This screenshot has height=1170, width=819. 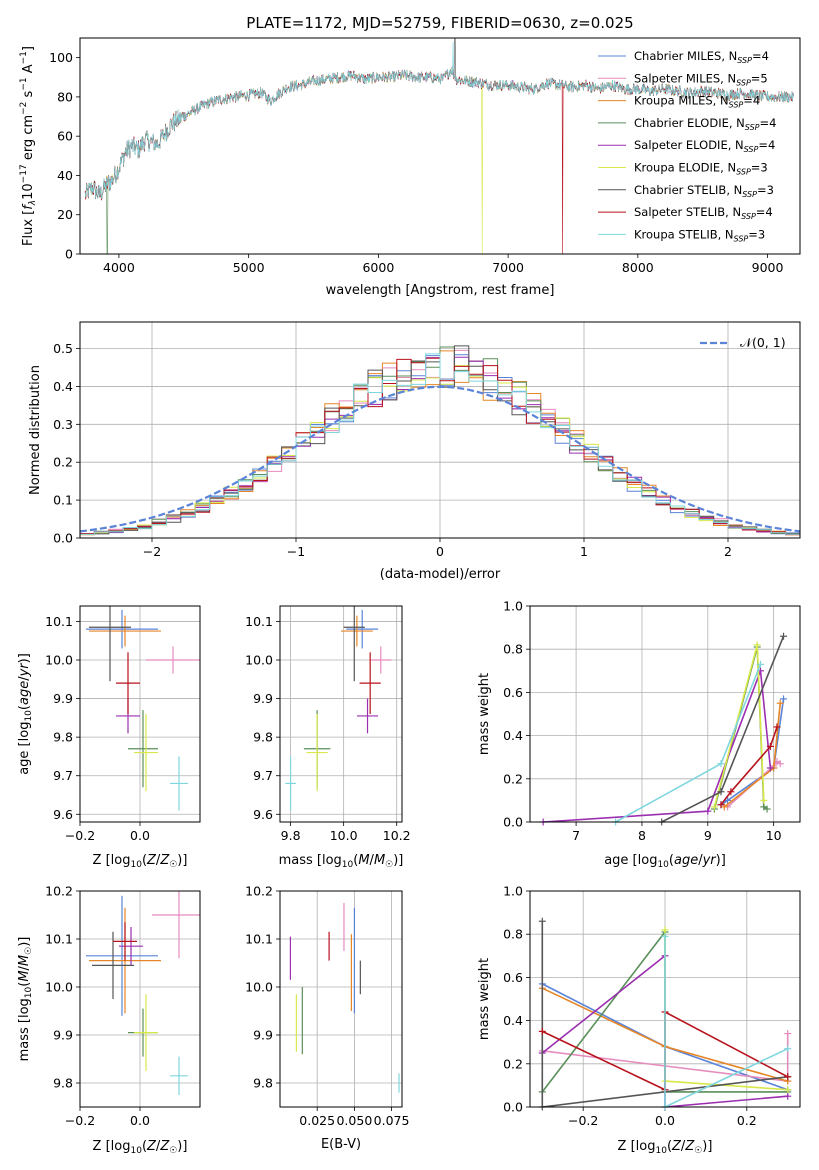 What do you see at coordinates (152, 551) in the screenshot?
I see `x-tick-label: −2` at bounding box center [152, 551].